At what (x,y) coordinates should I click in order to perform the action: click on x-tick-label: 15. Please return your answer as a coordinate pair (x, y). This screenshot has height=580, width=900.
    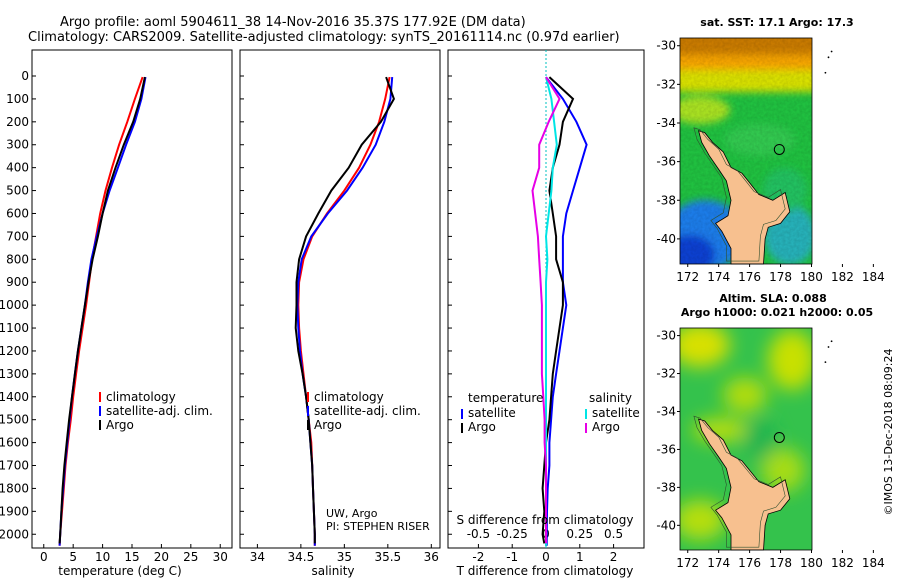
    Looking at the image, I should click on (131, 557).